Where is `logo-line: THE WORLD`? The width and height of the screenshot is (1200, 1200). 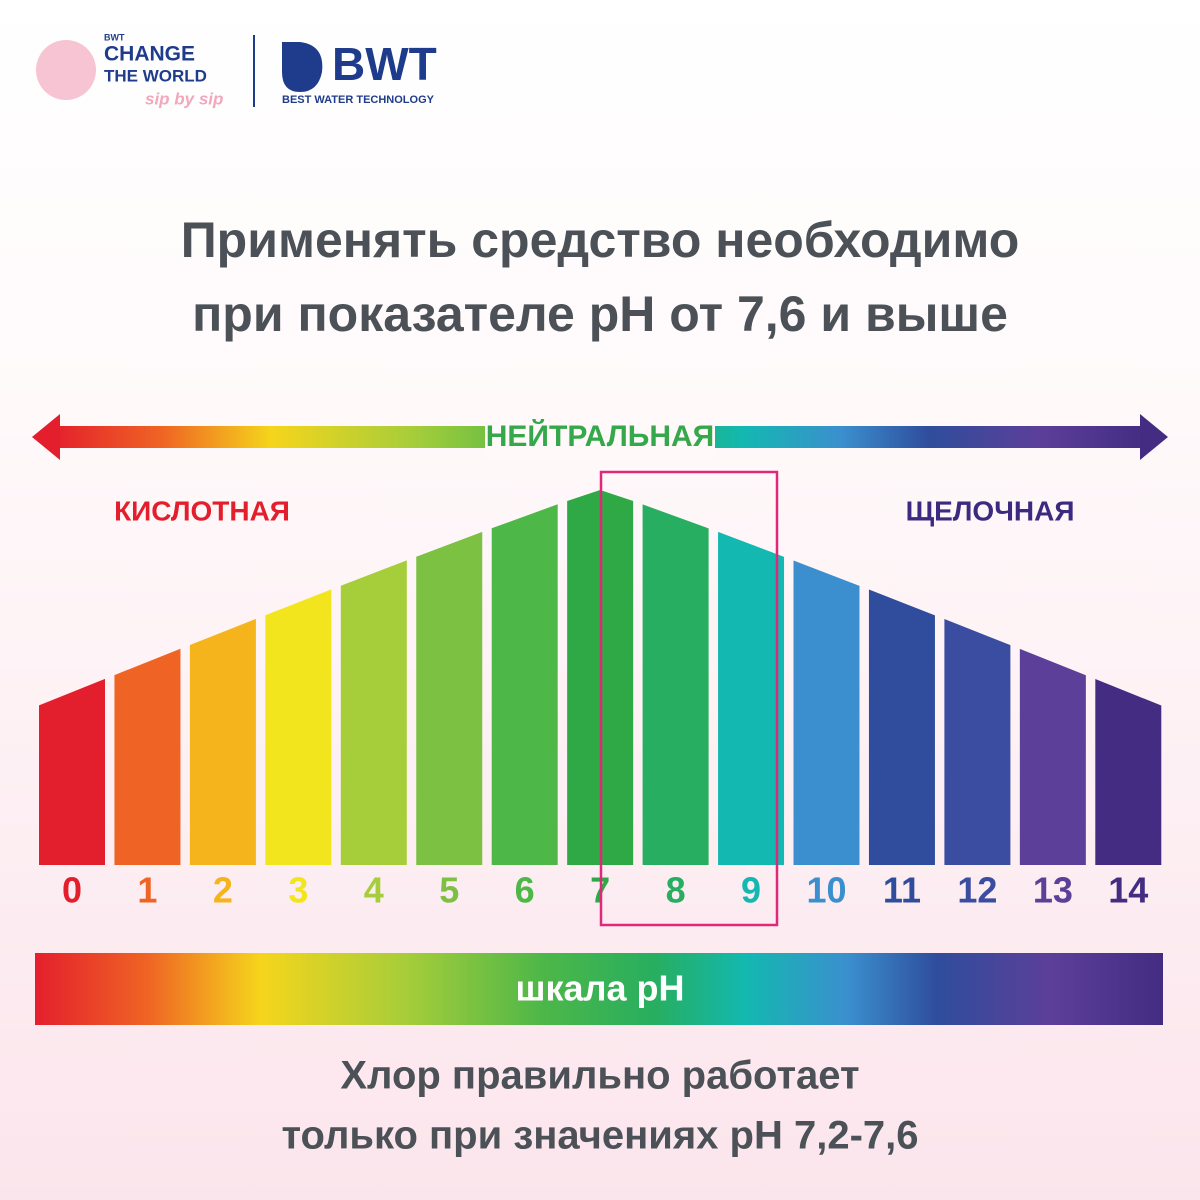
logo-line: THE WORLD is located at coordinates (155, 75).